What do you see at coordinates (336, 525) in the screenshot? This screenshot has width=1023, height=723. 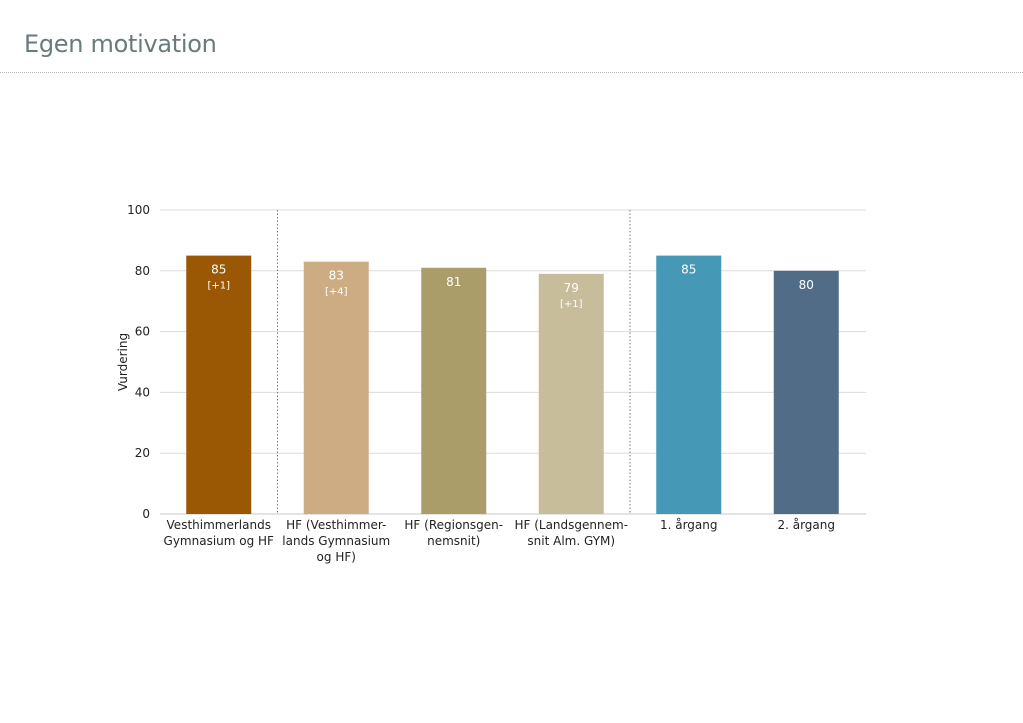 I see `x-category-label: HF (Vesthimmer-` at bounding box center [336, 525].